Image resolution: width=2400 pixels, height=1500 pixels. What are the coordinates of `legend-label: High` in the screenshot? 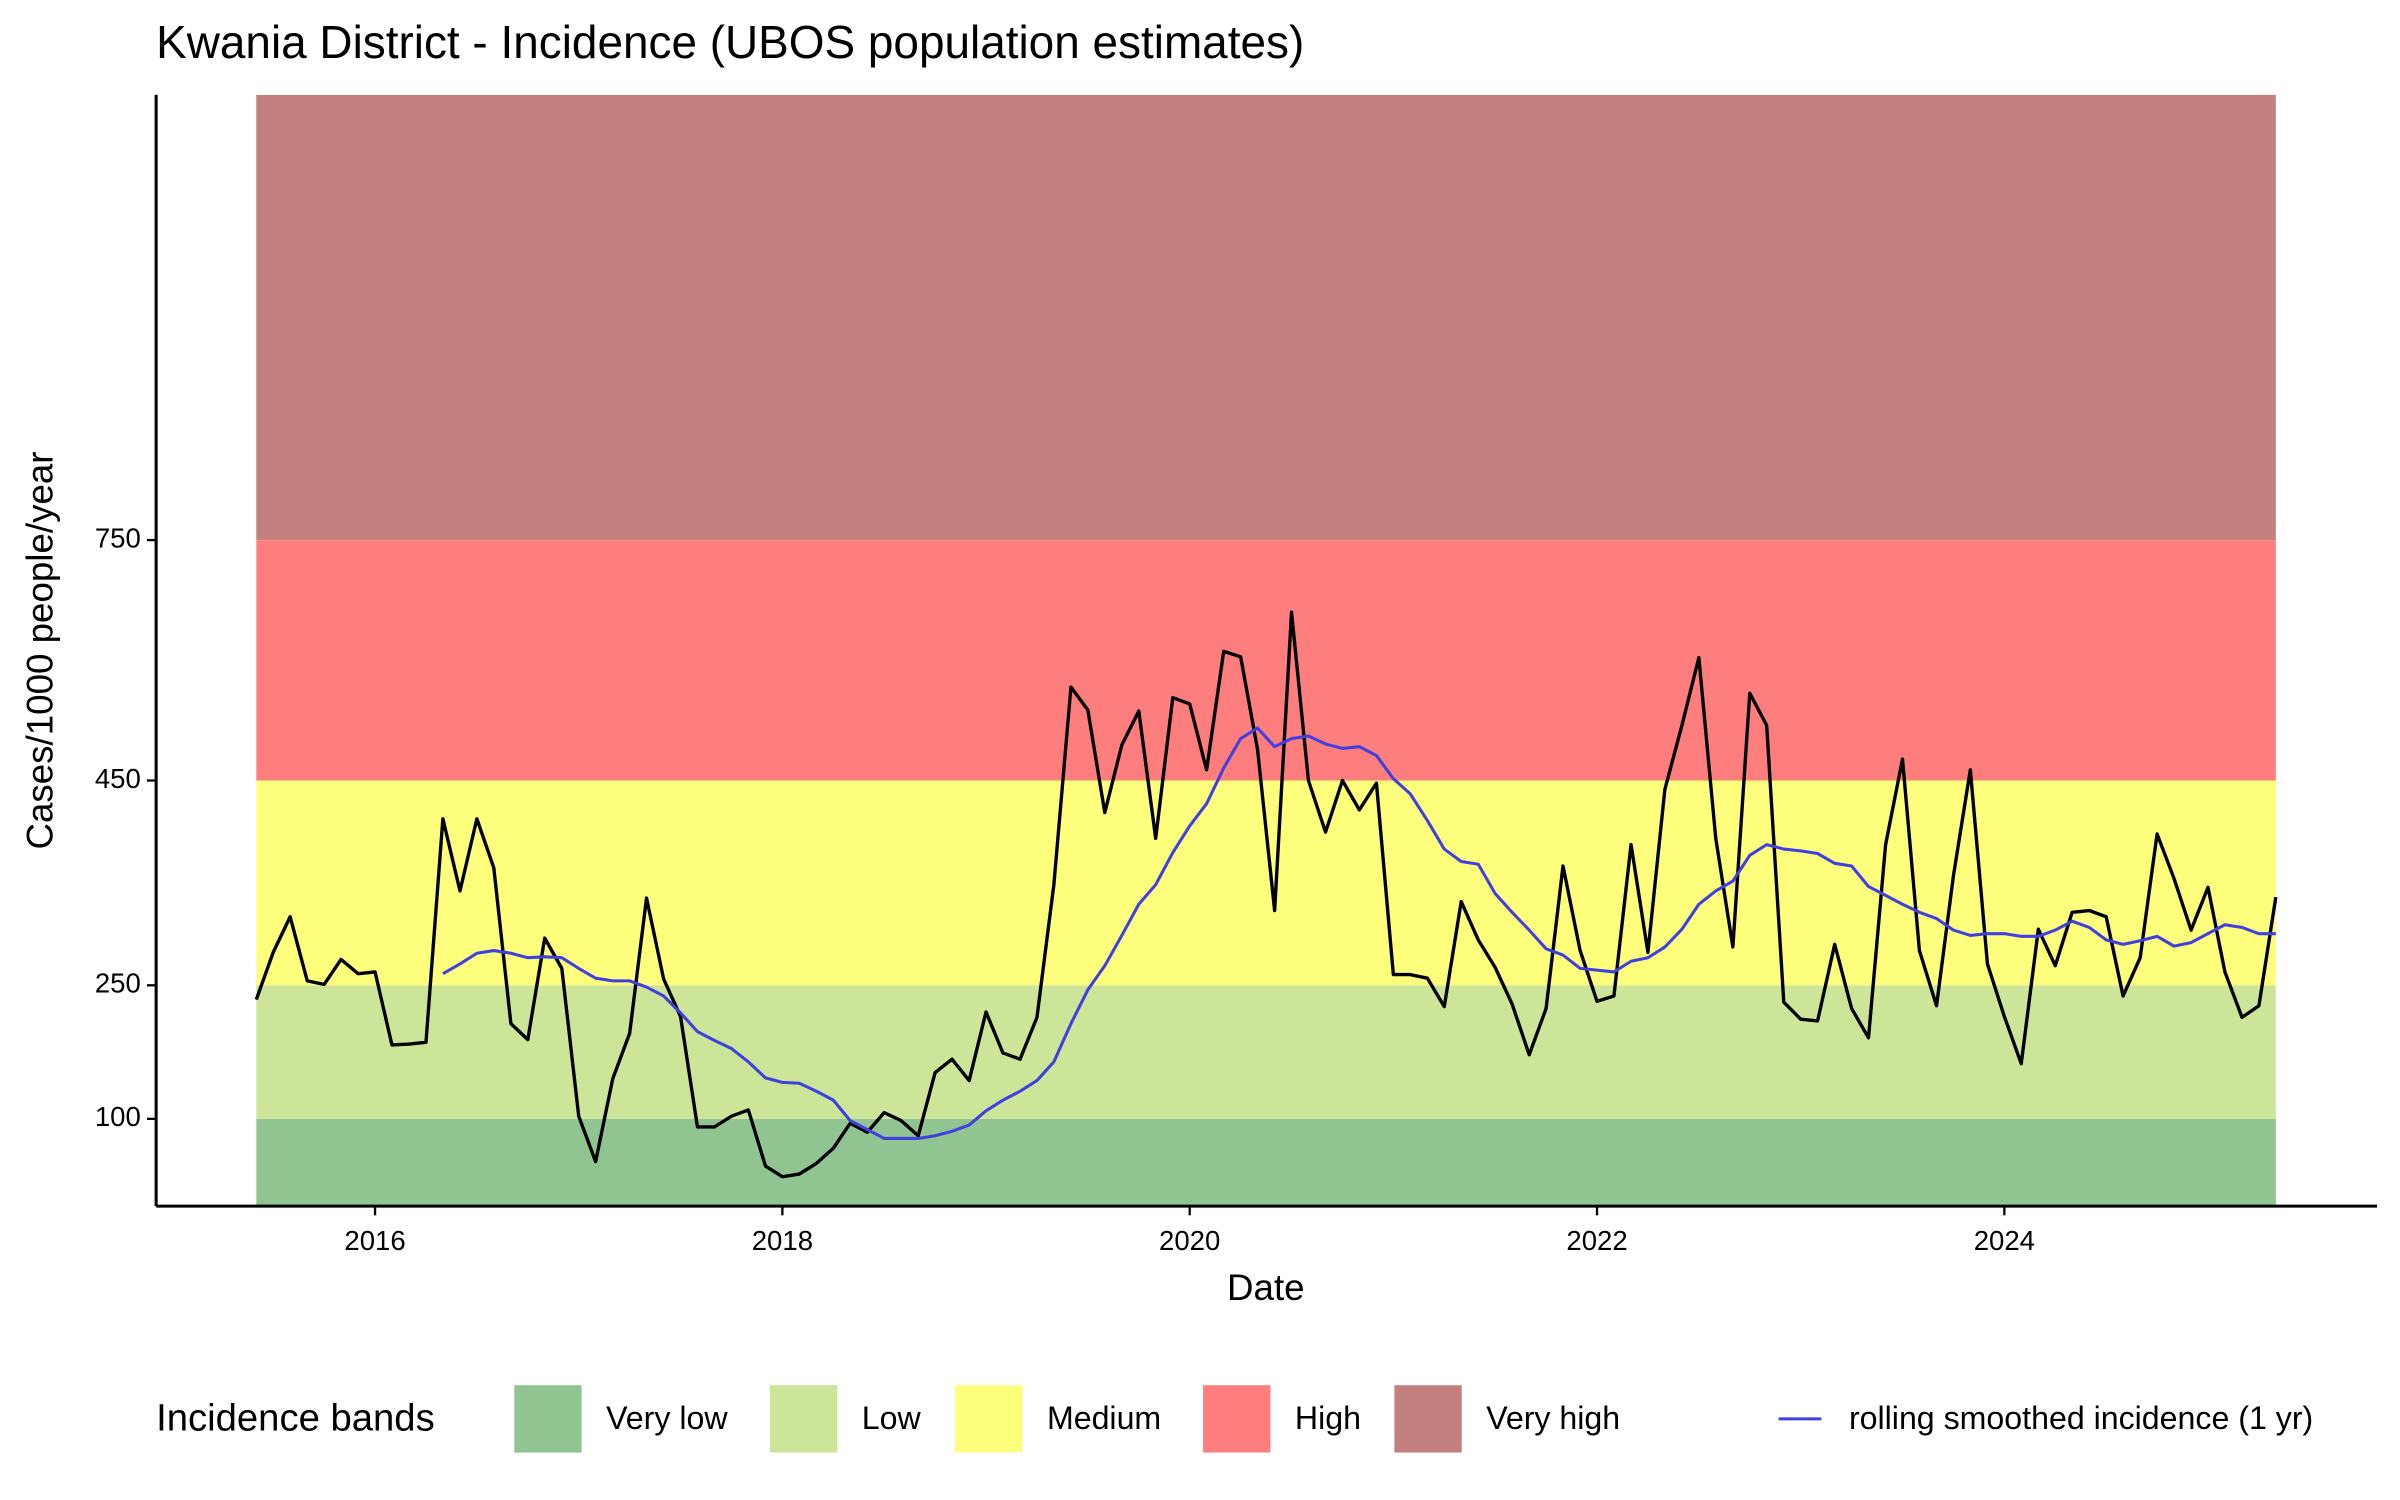 It's located at (1328, 1418).